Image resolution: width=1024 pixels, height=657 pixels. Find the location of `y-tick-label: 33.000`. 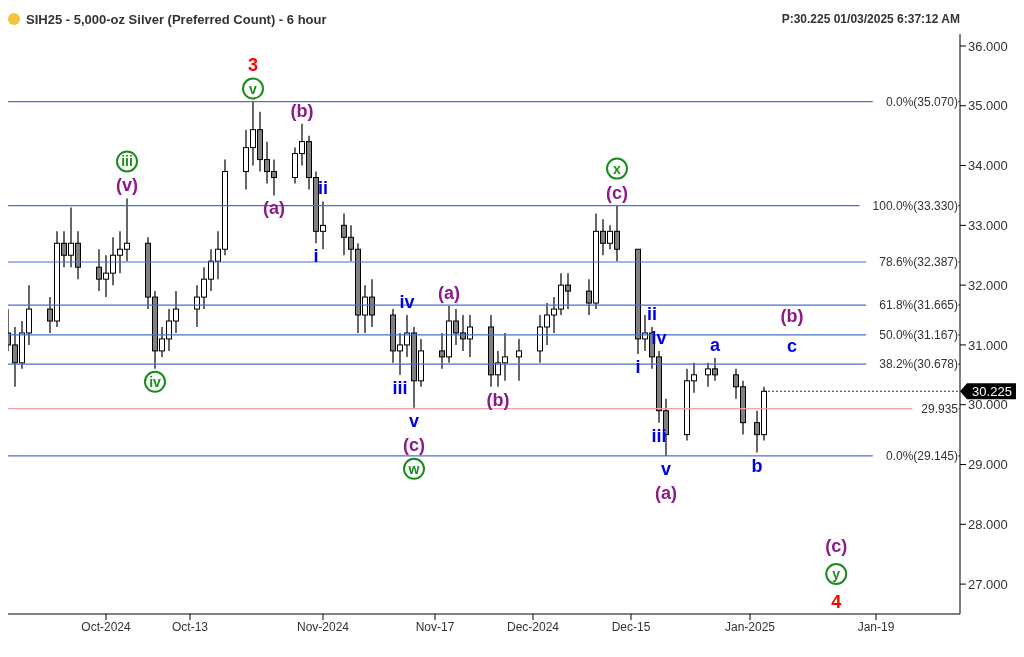

y-tick-label: 33.000 is located at coordinates (988, 225).